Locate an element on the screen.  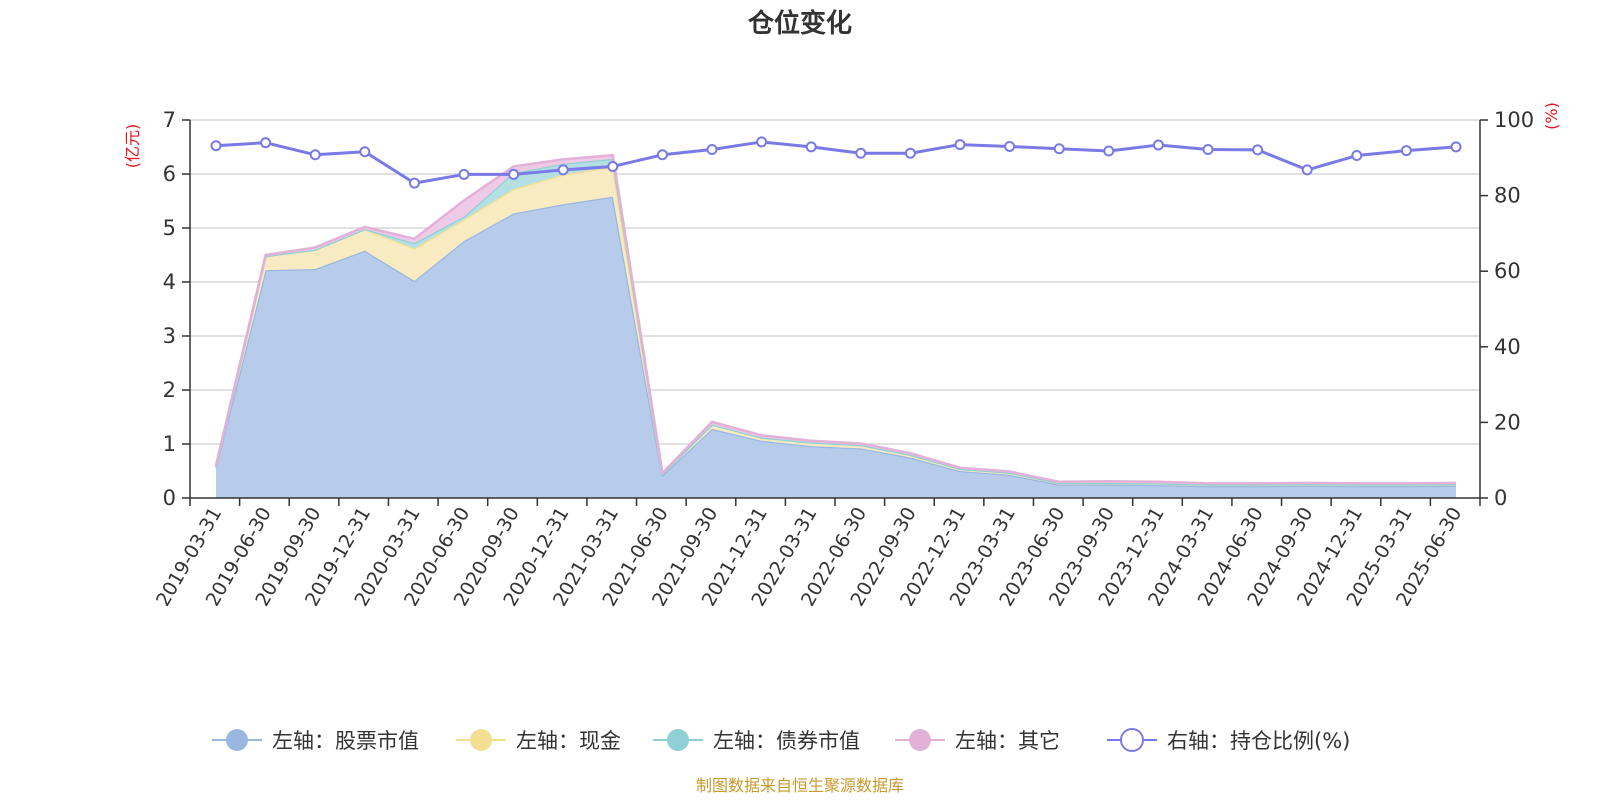
legend: 左轴：股票市值 左轴：现金 左轴：债券市值 左轴：其它 右轴：持仓比例(%) is located at coordinates (781, 740).